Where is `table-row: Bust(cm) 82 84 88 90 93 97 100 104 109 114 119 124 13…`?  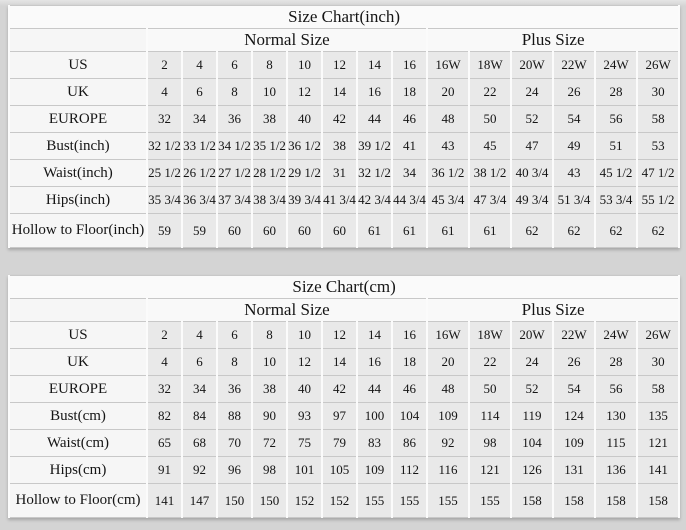 table-row: Bust(cm) 82 84 88 90 93 97 100 104 109 114 119 124 13… is located at coordinates (344, 416).